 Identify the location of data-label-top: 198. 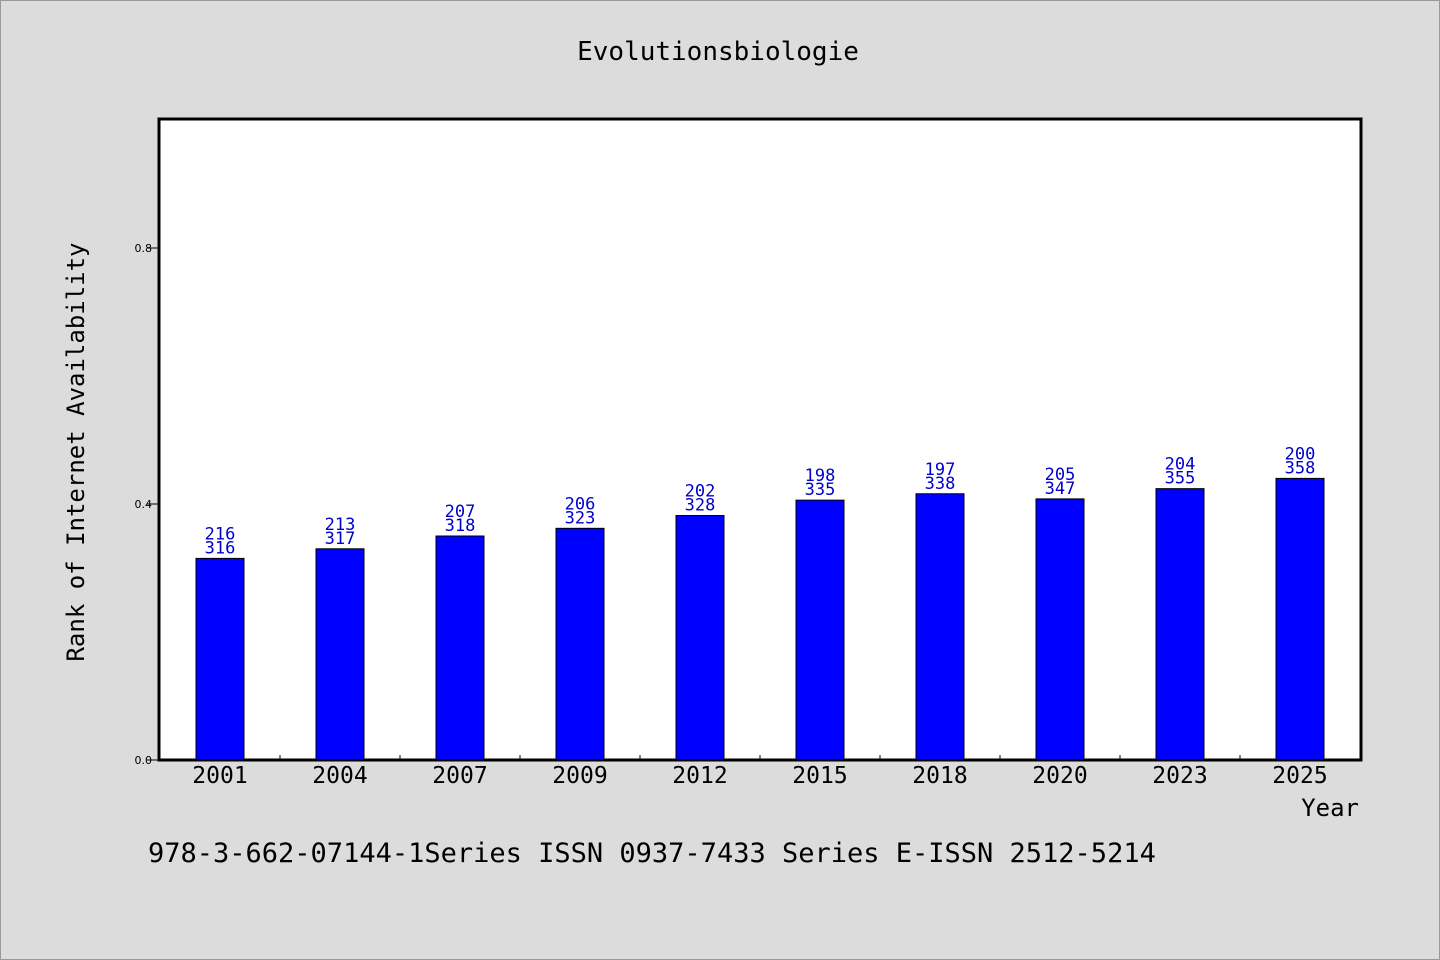
(820, 476).